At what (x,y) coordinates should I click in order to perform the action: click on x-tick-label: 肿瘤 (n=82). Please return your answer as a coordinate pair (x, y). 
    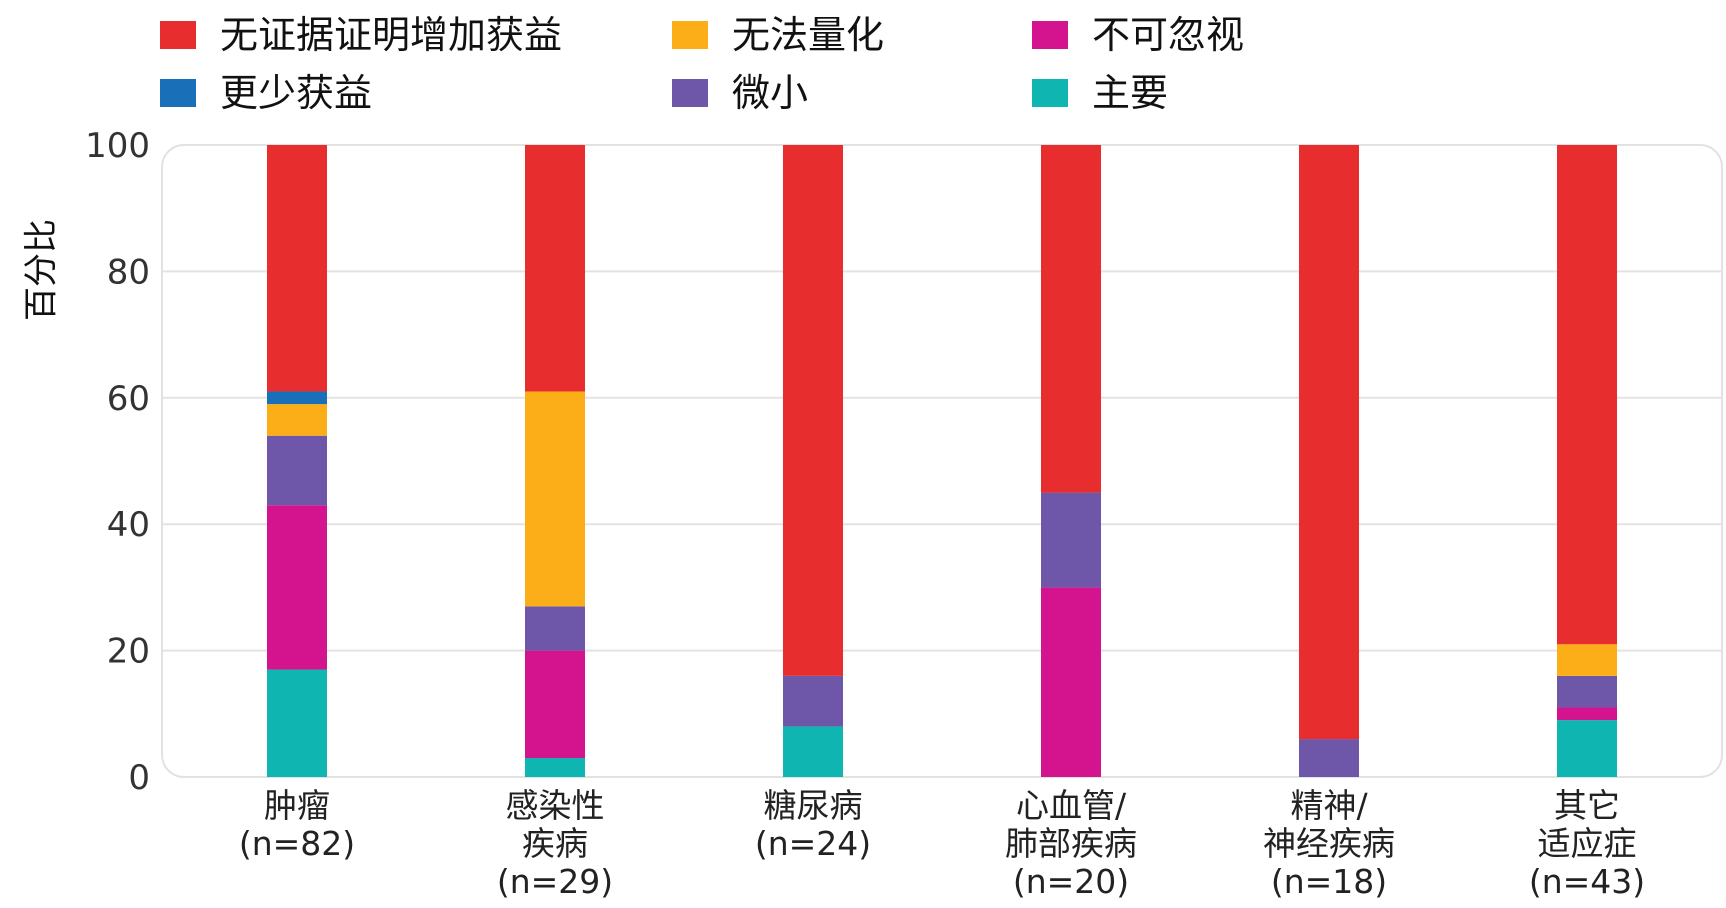
    Looking at the image, I should click on (297, 824).